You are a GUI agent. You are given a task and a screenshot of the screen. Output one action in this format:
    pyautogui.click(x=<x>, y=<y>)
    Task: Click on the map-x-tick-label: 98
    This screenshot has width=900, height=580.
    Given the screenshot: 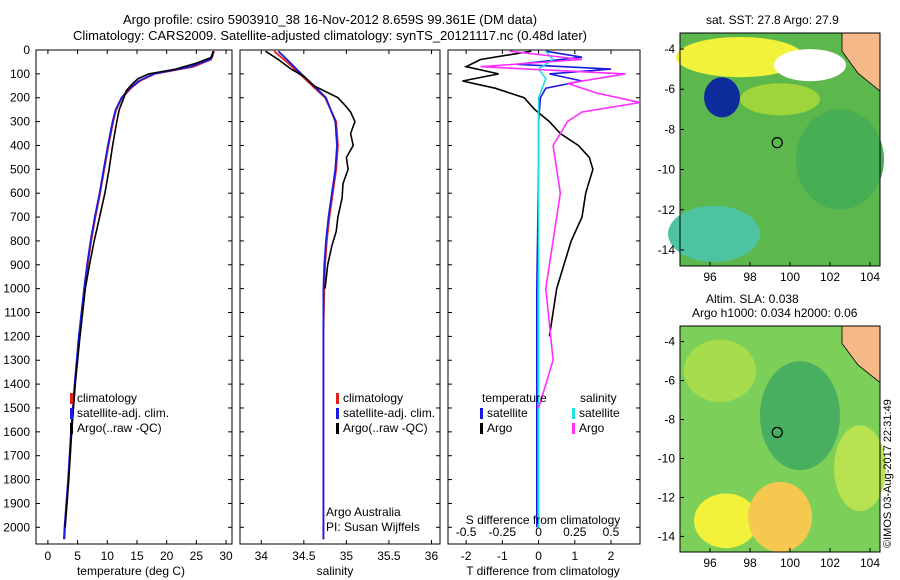 What is the action you would take?
    pyautogui.click(x=750, y=277)
    